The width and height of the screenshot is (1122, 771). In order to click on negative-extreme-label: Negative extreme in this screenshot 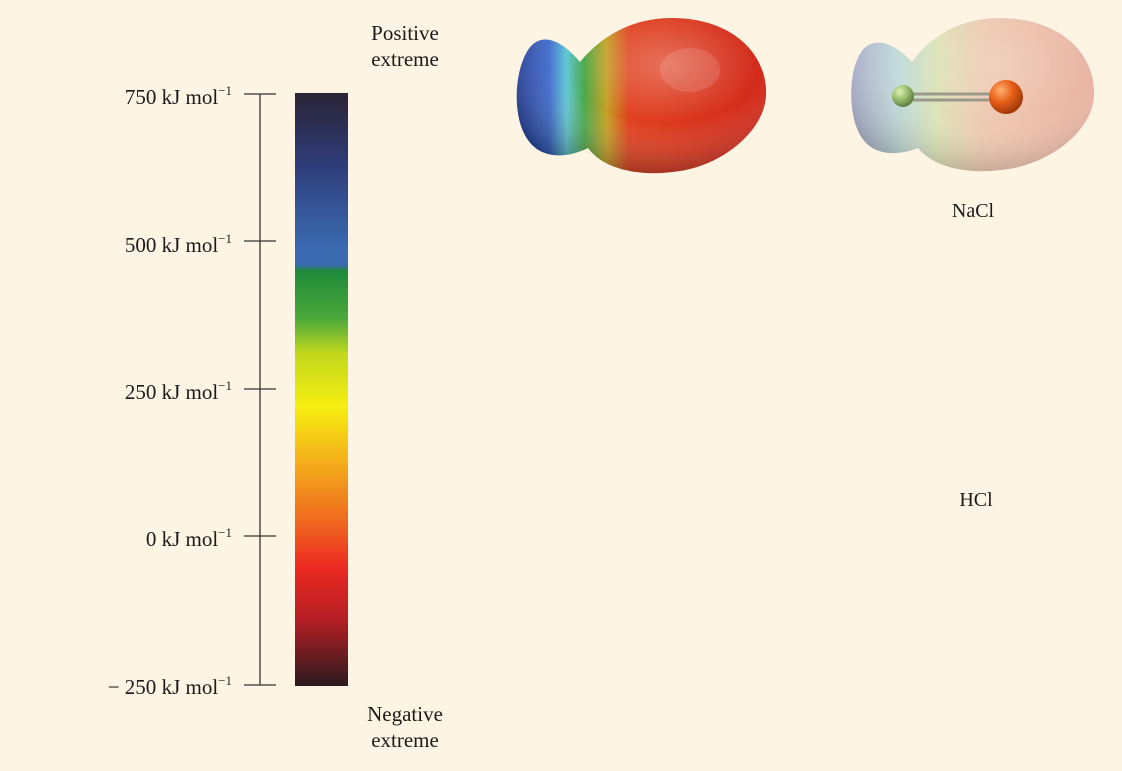, I will do `click(405, 727)`.